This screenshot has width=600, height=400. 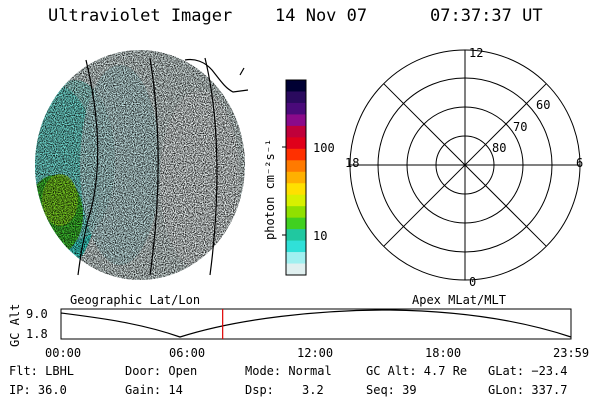 I want to click on lat-label-60: 60, so click(x=543, y=105).